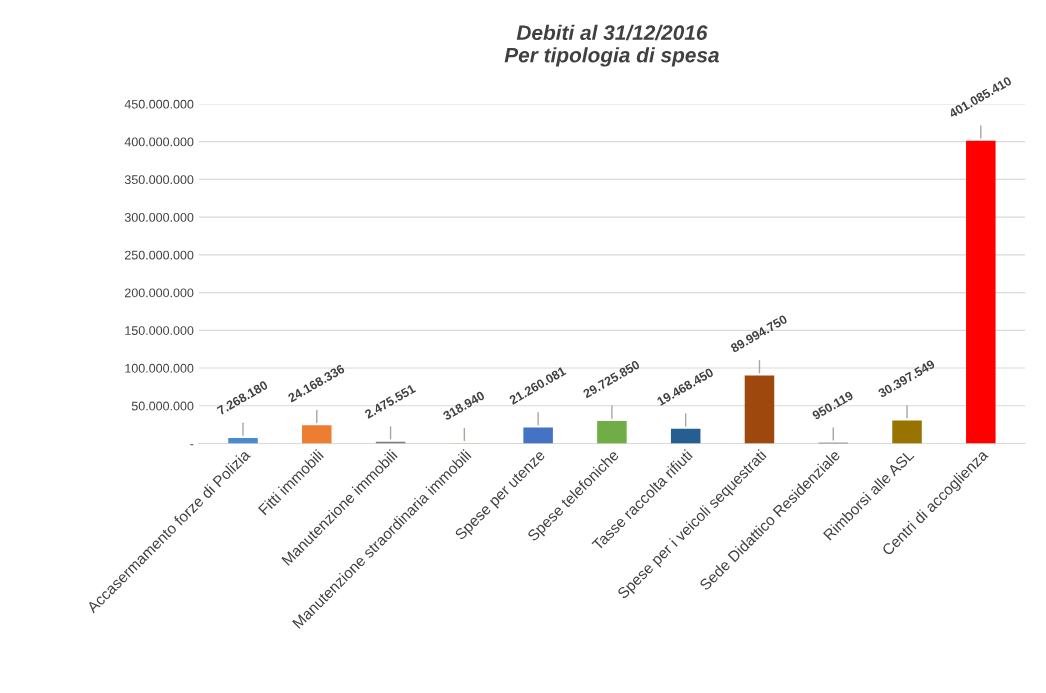 Image resolution: width=1046 pixels, height=693 pixels. Describe the element at coordinates (159, 368) in the screenshot. I see `y-tick-label: 100.000.000` at that location.